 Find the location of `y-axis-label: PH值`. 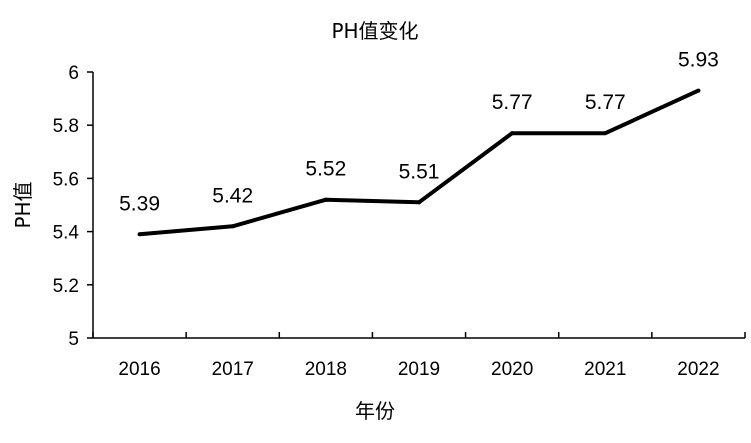

y-axis-label: PH值 is located at coordinates (23, 204).